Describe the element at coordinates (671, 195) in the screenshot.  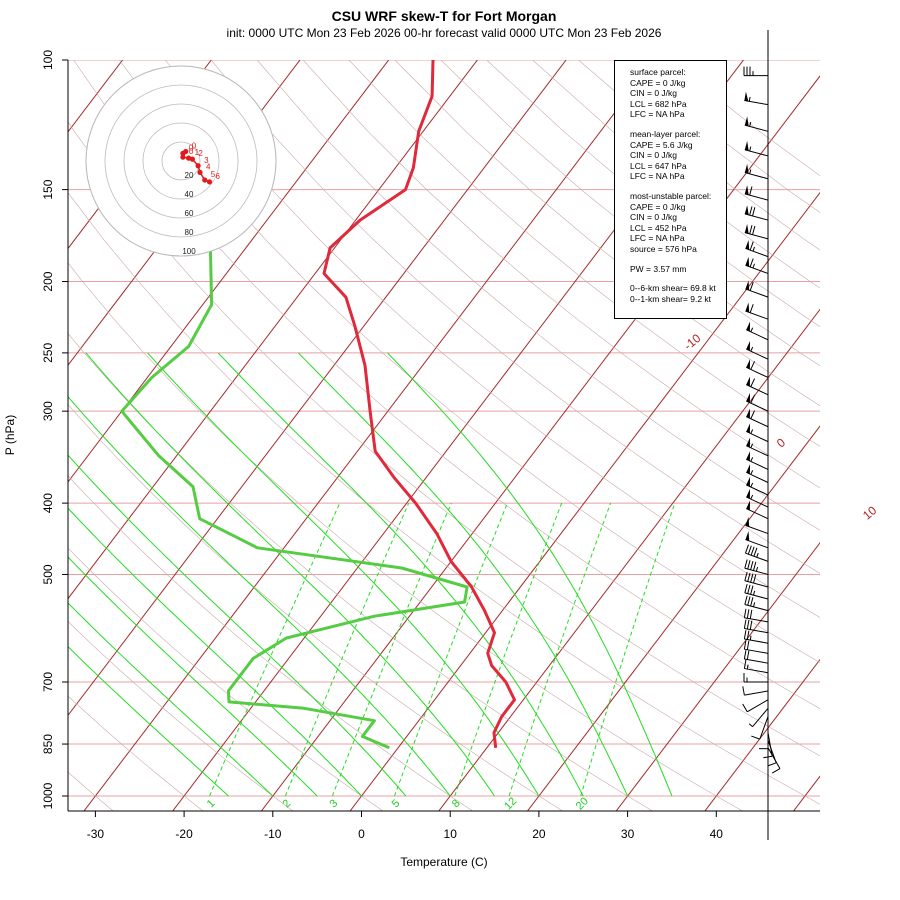
I see `most-unstable-parcel-header: most-unstable parcel:` at that location.